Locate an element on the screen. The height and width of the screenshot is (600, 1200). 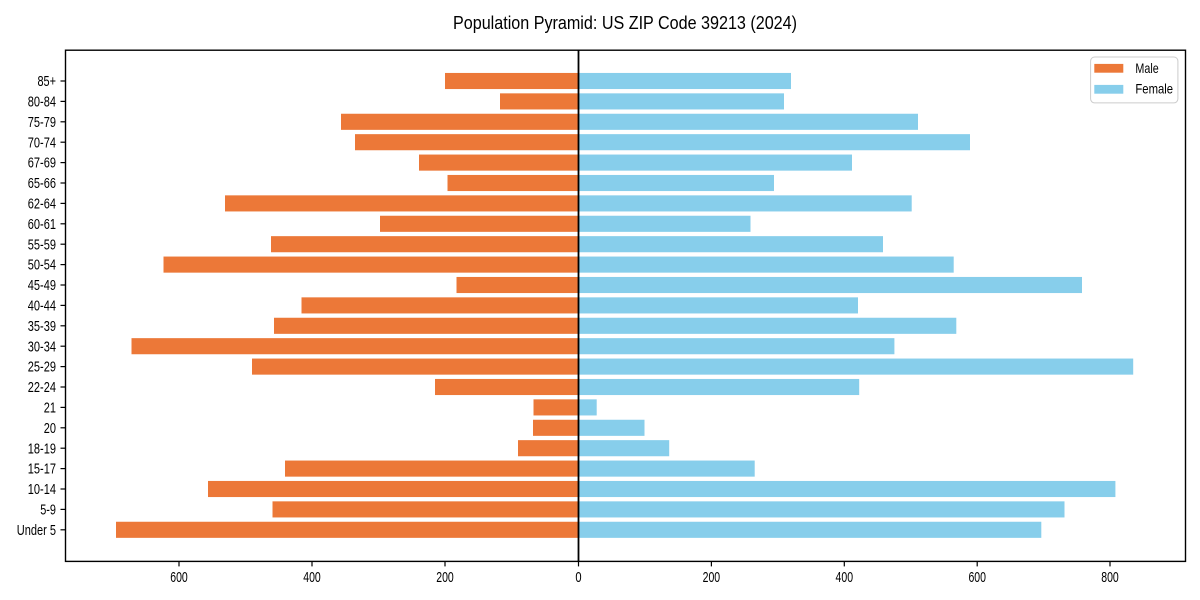
svg-text: 85+ is located at coordinates (47, 82).